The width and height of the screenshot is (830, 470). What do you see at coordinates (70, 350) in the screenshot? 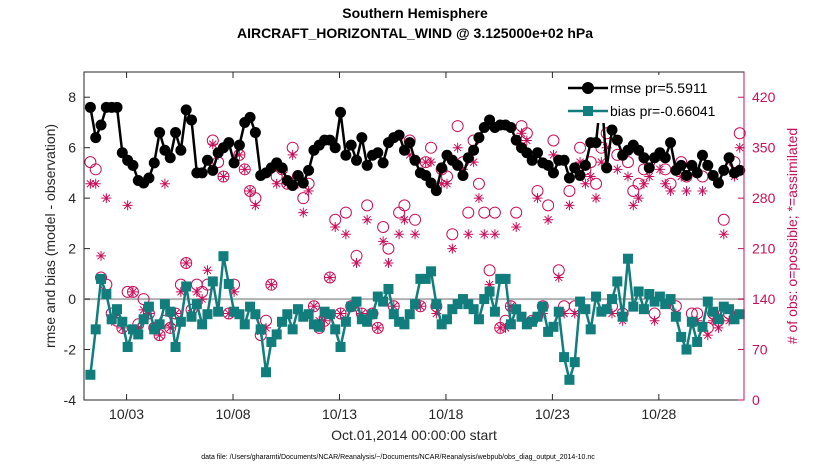
I see `y-tick-label: -2` at bounding box center [70, 350].